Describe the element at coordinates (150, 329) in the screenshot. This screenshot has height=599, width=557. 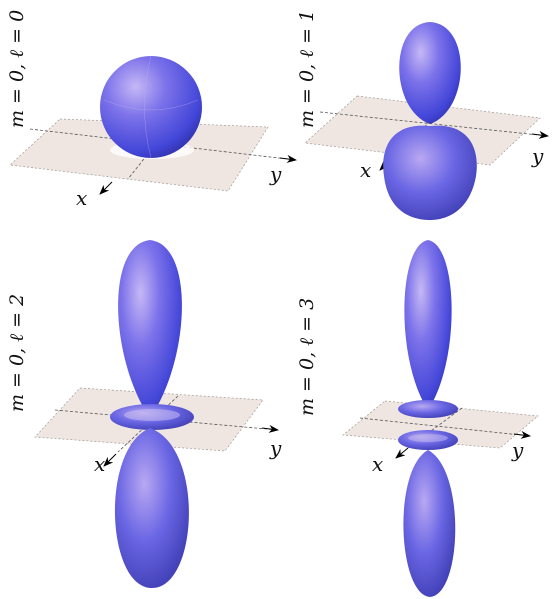
I see `lobe-upper-l2` at that location.